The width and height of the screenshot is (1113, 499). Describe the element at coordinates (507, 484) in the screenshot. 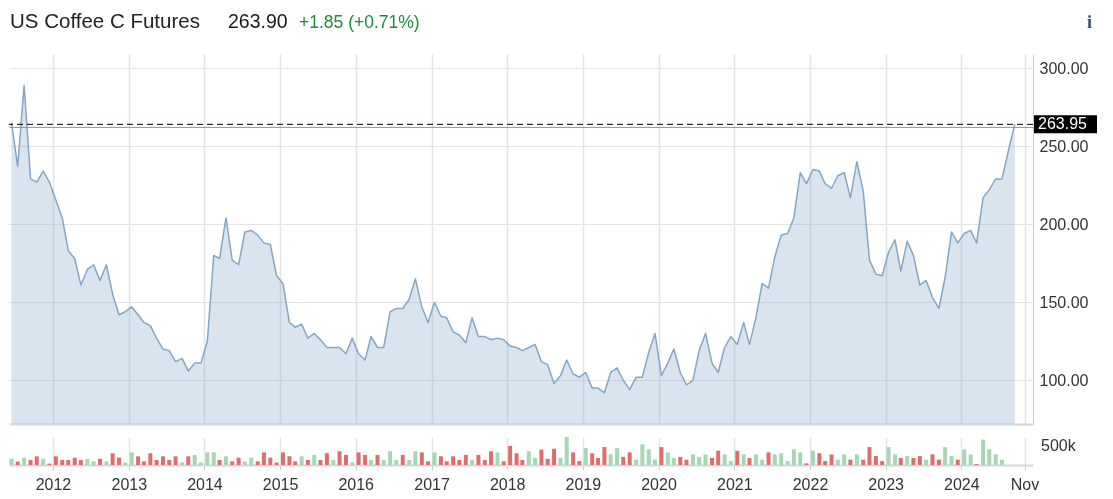

I see `x-tick-label: 2018` at that location.